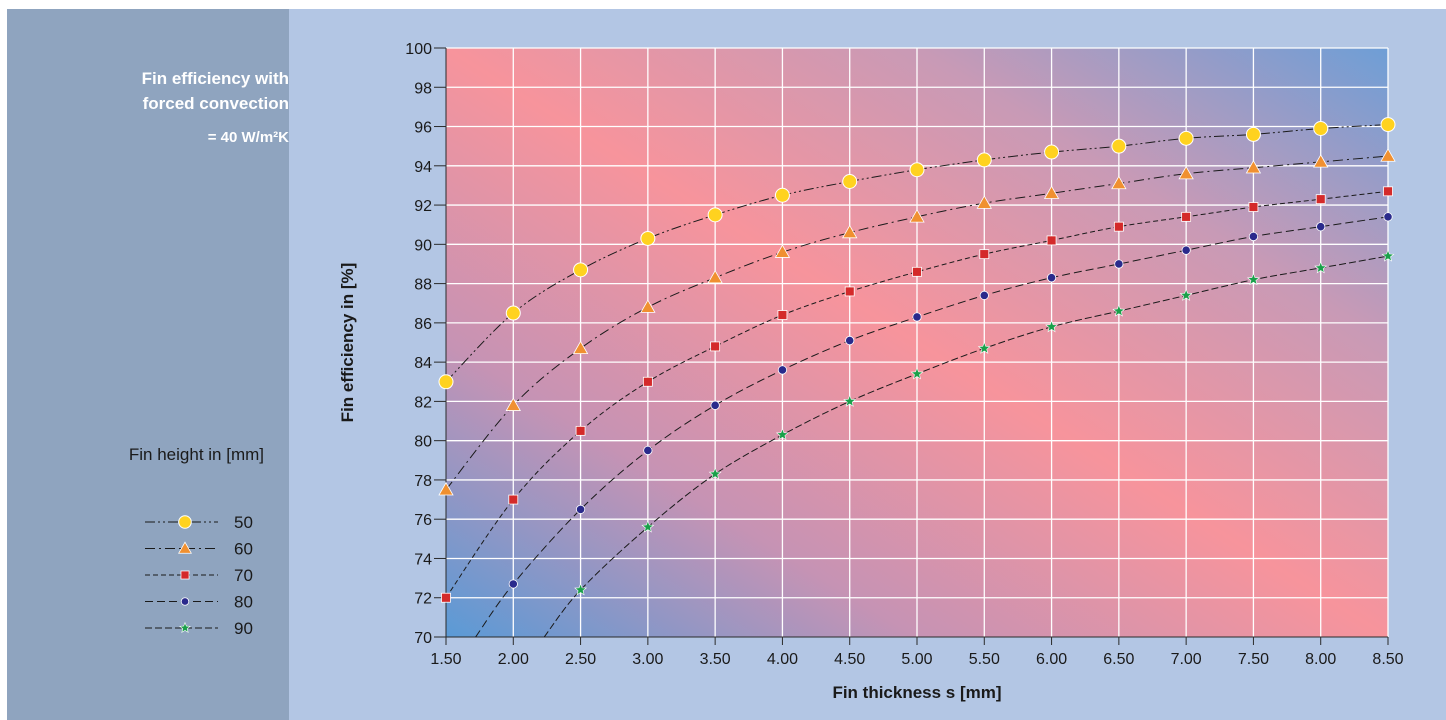  I want to click on point-60-6.5, so click(1119, 182).